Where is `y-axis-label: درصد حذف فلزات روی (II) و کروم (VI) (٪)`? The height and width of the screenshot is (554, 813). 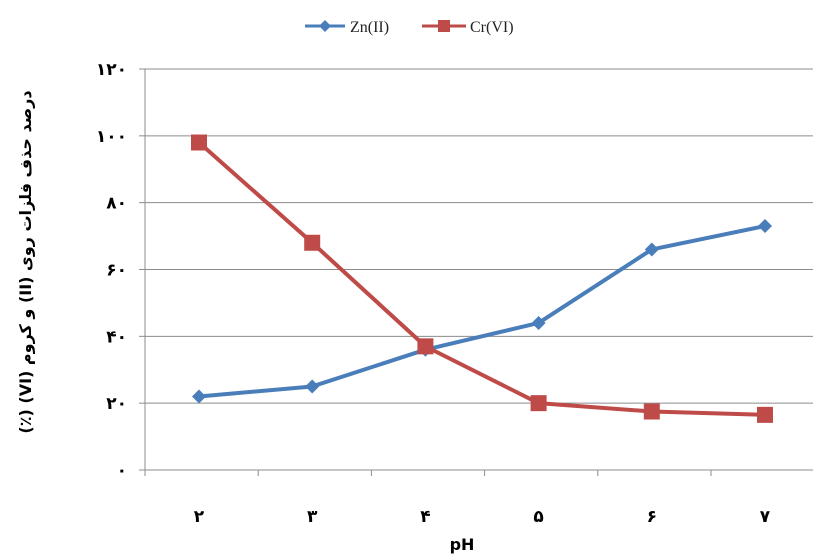
y-axis-label: درصد حذف فلزات روی (II) و کروم (VI) (٪) is located at coordinates (25, 261).